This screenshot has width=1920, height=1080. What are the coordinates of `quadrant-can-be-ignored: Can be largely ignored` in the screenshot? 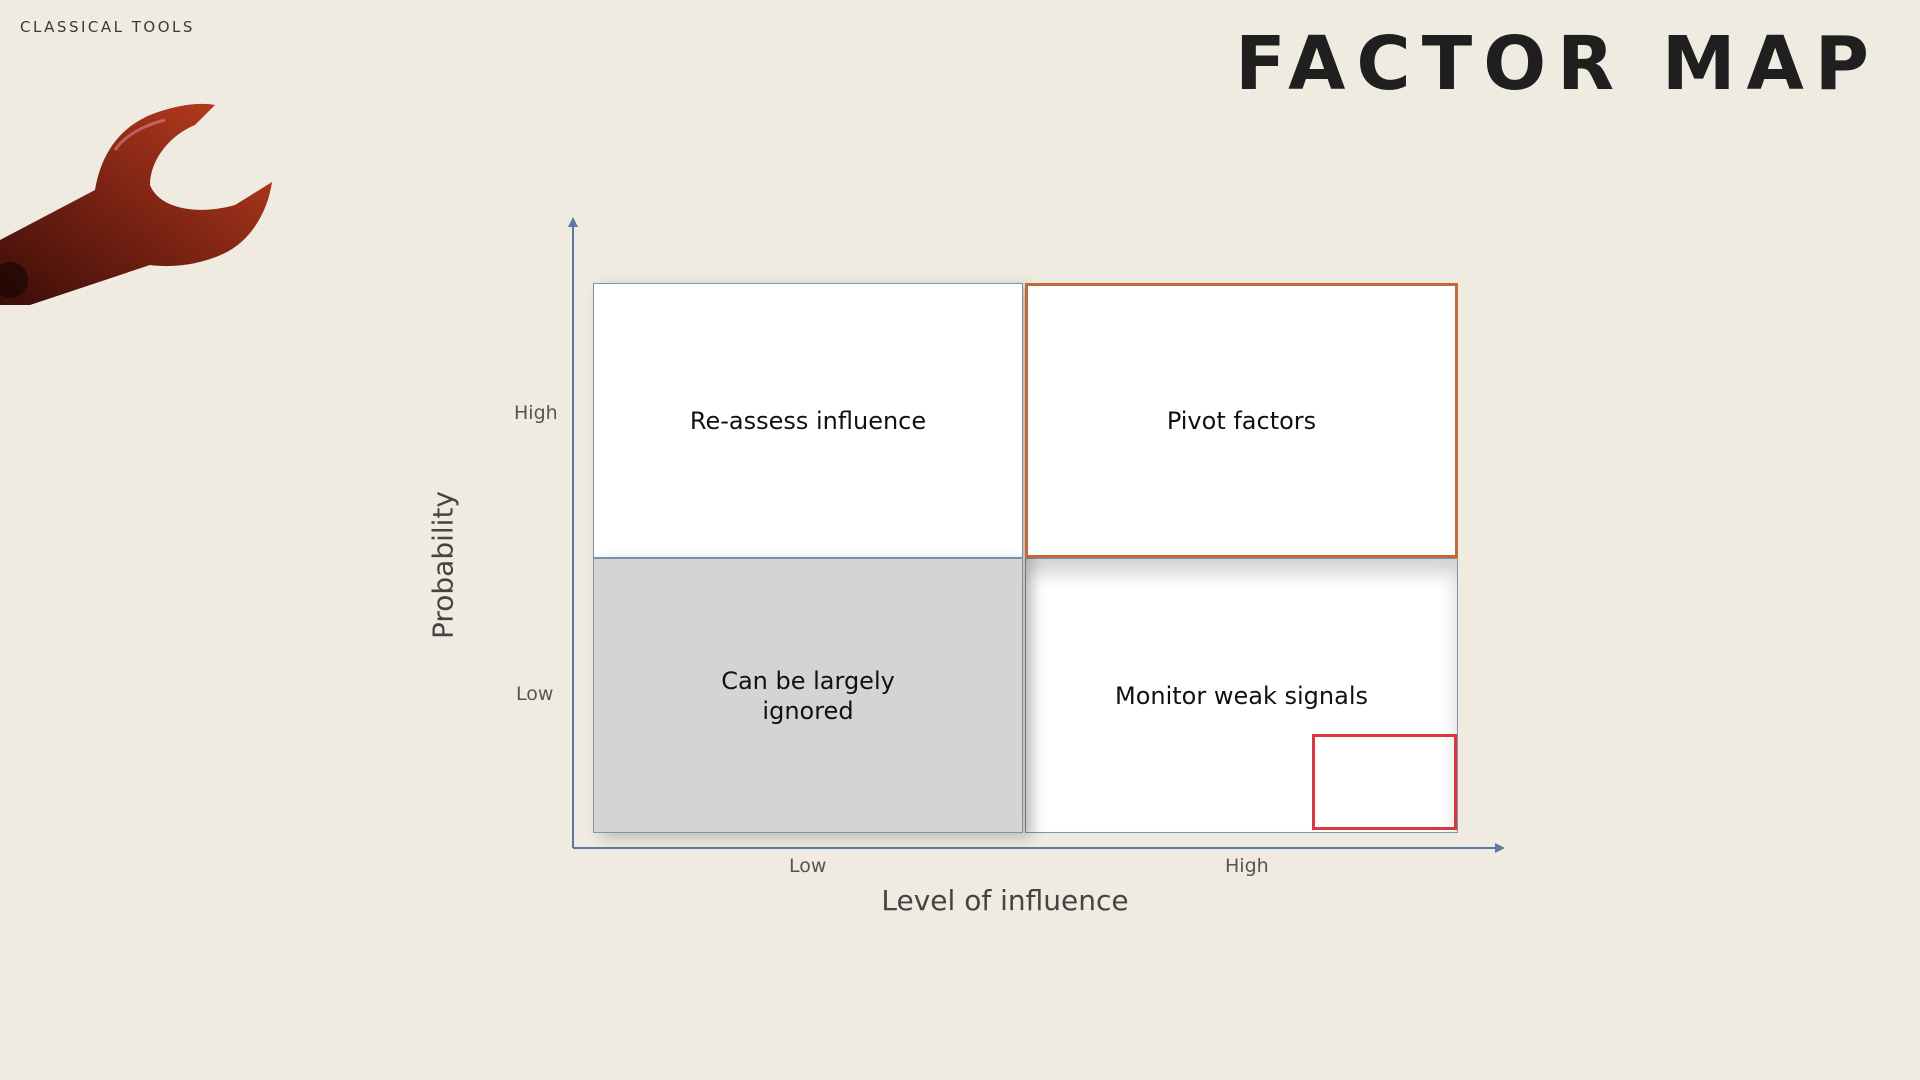 It's located at (808, 695).